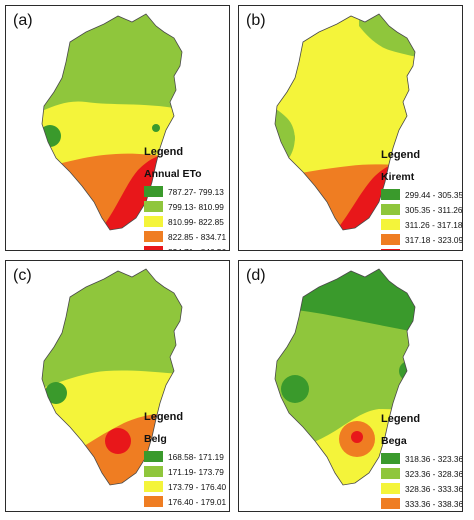  Describe the element at coordinates (434, 503) in the screenshot. I see `legend-range-label: 333.36 - 338.36` at that location.